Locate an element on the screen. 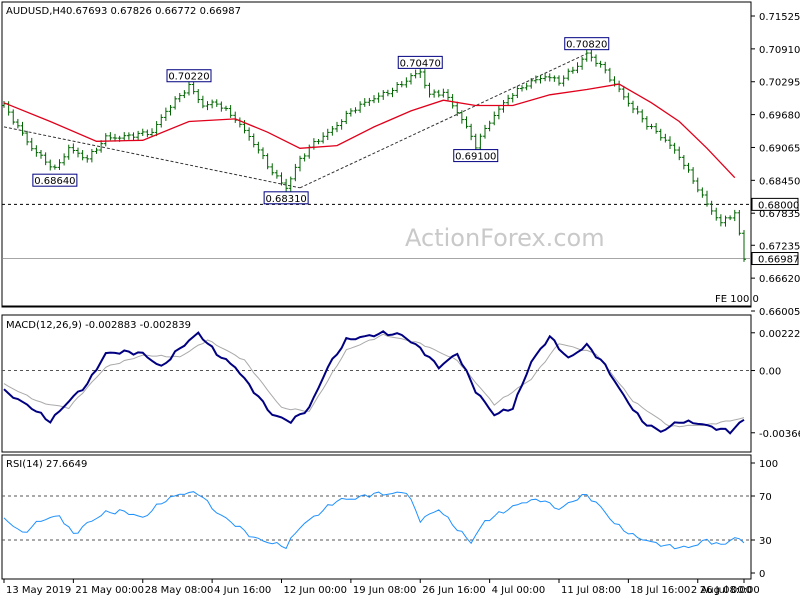 The image size is (800, 604). x-axis-label: 11 Jul 08:00 is located at coordinates (591, 590).